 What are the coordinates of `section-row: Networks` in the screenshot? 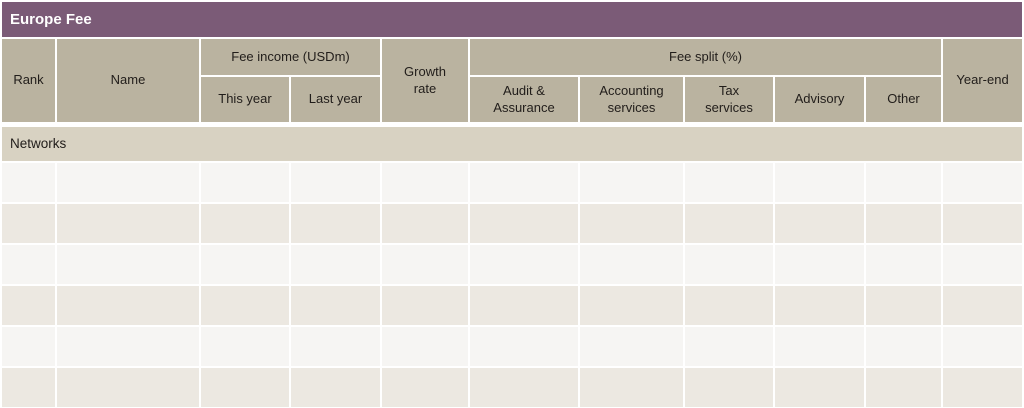 It's located at (512, 142).